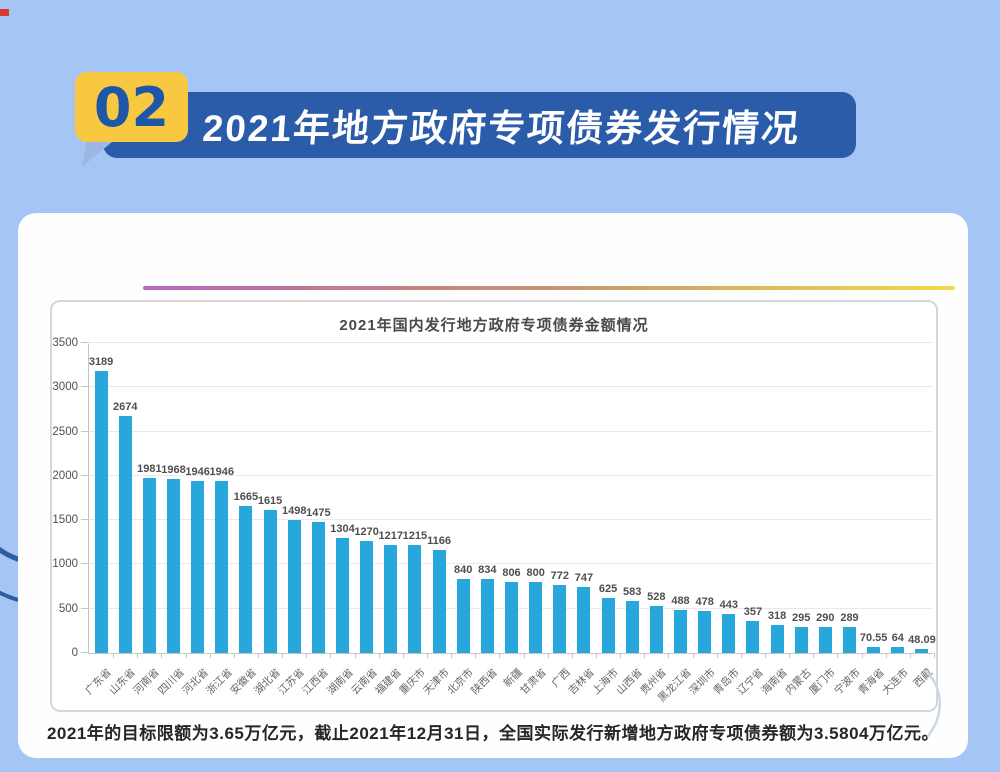 Image resolution: width=1000 pixels, height=772 pixels. What do you see at coordinates (68, 608) in the screenshot?
I see `y-axis-tick-label: 500` at bounding box center [68, 608].